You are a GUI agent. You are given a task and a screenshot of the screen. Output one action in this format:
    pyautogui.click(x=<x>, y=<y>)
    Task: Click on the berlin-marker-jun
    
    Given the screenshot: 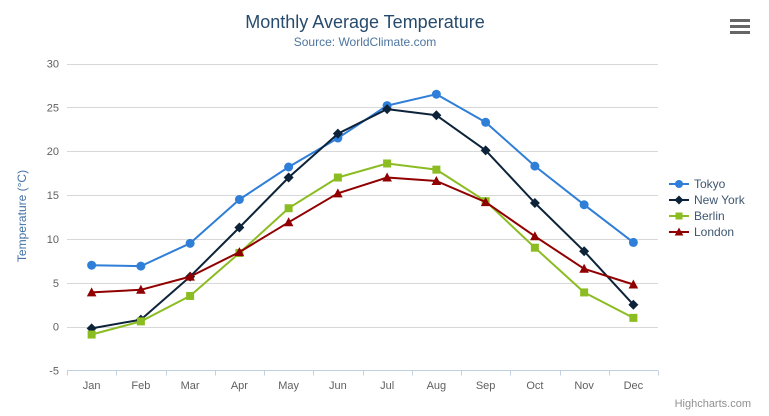 What is the action you would take?
    pyautogui.click(x=337, y=177)
    